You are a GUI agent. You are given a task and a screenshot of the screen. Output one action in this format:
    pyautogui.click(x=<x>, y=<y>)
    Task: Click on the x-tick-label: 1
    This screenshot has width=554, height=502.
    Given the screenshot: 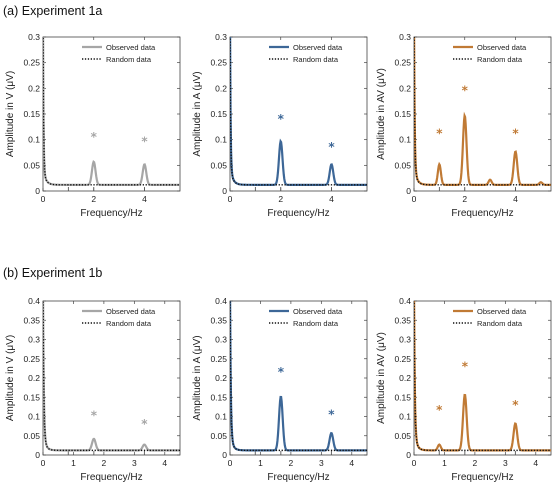 What is the action you would take?
    pyautogui.click(x=260, y=463)
    